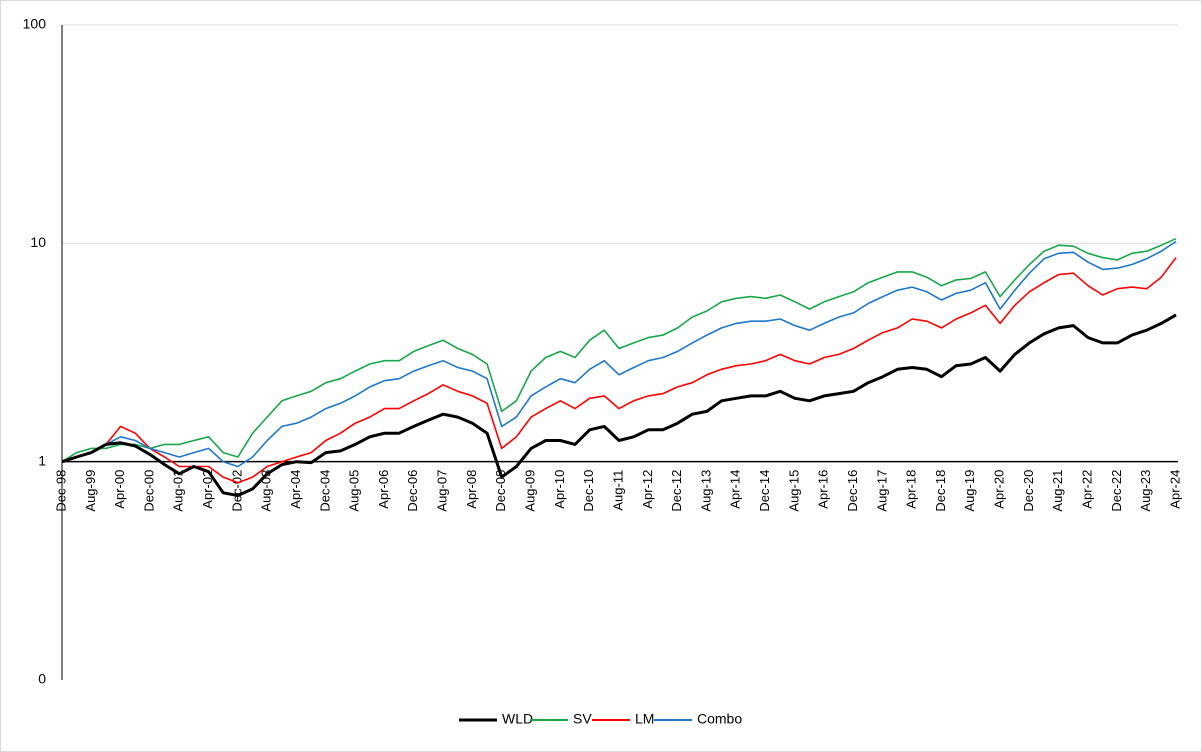 The image size is (1202, 752). I want to click on x-tick-label: Dec-14, so click(764, 491).